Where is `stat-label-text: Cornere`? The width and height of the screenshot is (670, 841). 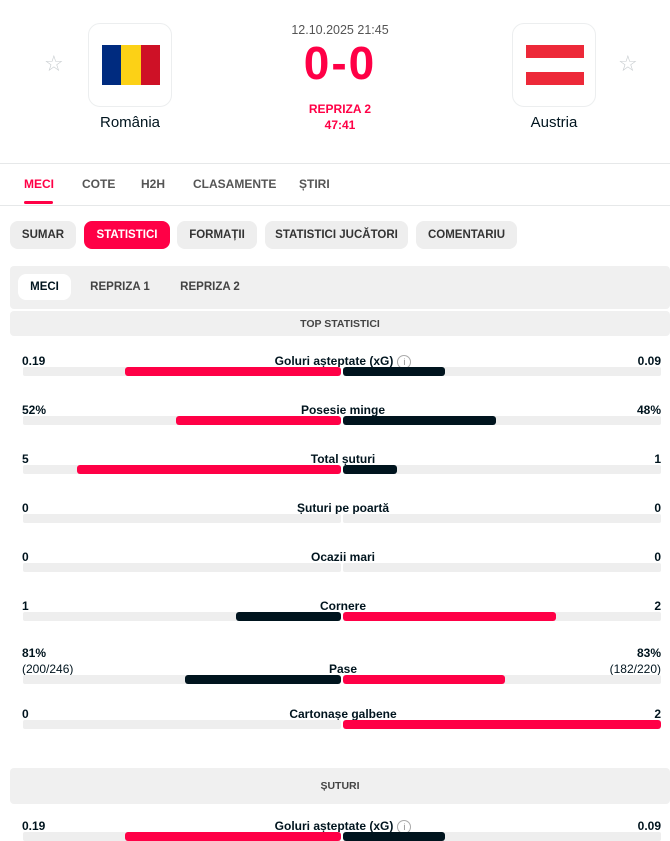
stat-label-text: Cornere is located at coordinates (342, 606).